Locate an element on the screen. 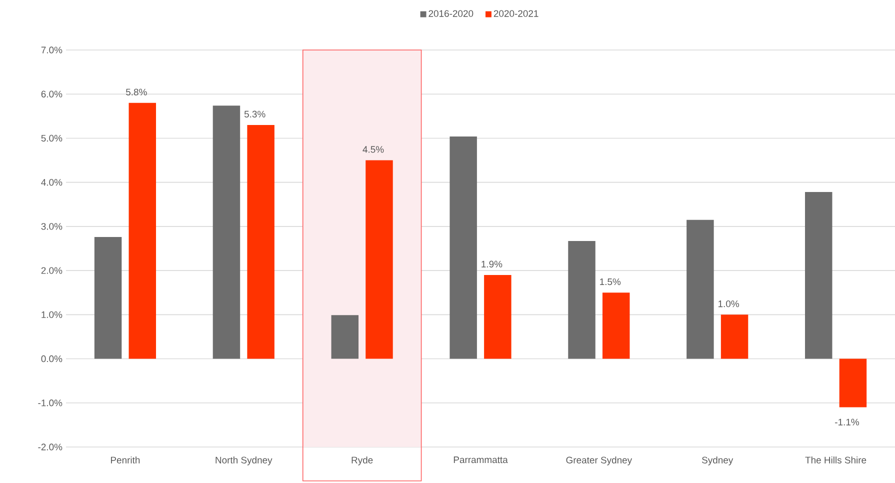 This screenshot has width=895, height=483. y-tick-label: 4.0% is located at coordinates (51, 182).